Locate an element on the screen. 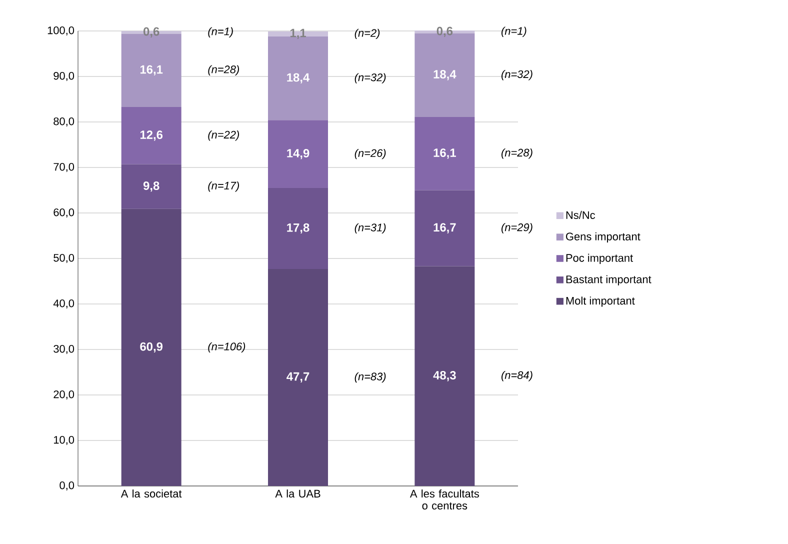 Image resolution: width=788 pixels, height=544 pixels. y-tick-label: 10,0 is located at coordinates (64, 441).